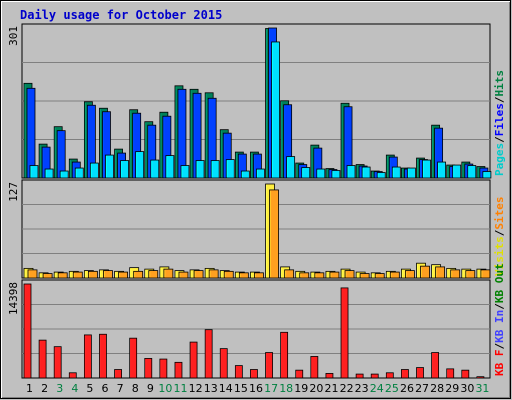  Describe the element at coordinates (499, 213) in the screenshot. I see `legend-item-sites: Sites` at that location.